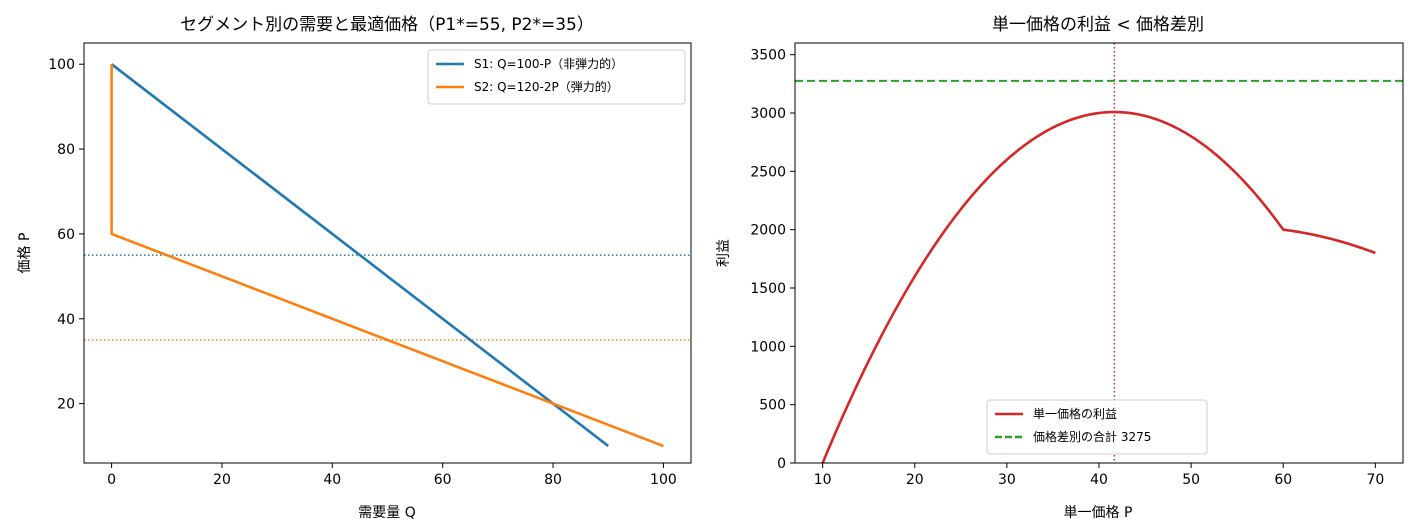 Image resolution: width=1414 pixels, height=532 pixels. What do you see at coordinates (823, 480) in the screenshot?
I see `profit-xtick-label-0: 10` at bounding box center [823, 480].